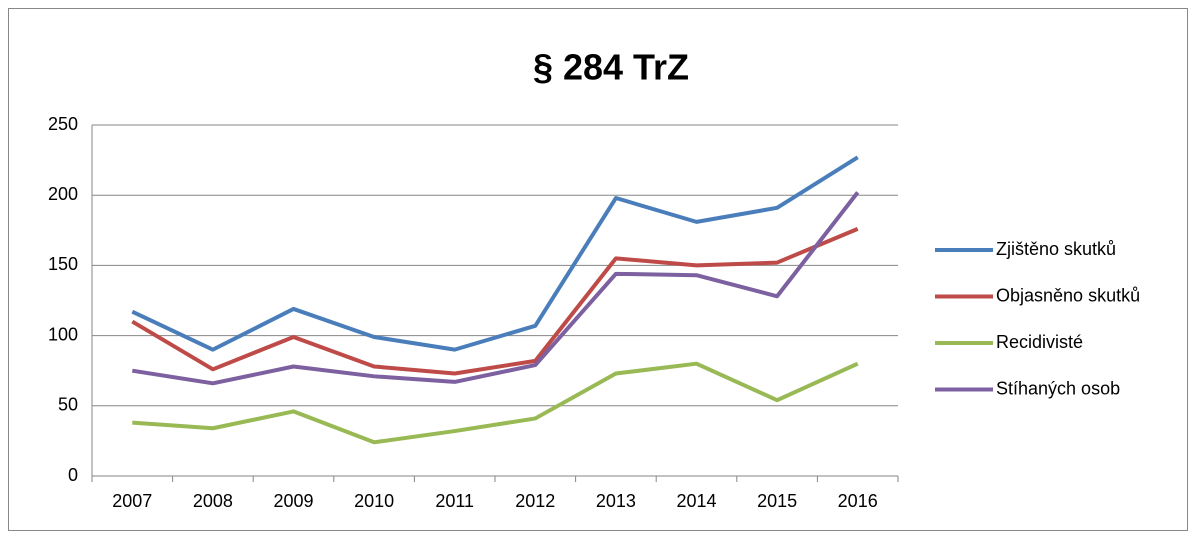 The width and height of the screenshot is (1189, 537). I want to click on x-tick-label: 2007, so click(132, 501).